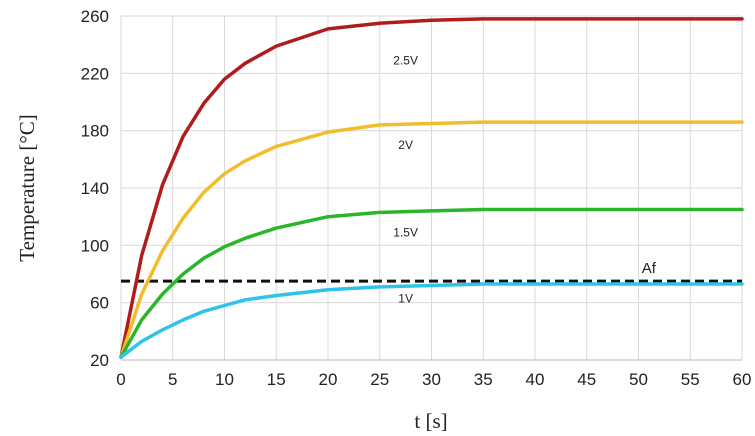 This screenshot has height=436, width=755. I want to click on series-label-2-5v: 2.5V, so click(405, 60).